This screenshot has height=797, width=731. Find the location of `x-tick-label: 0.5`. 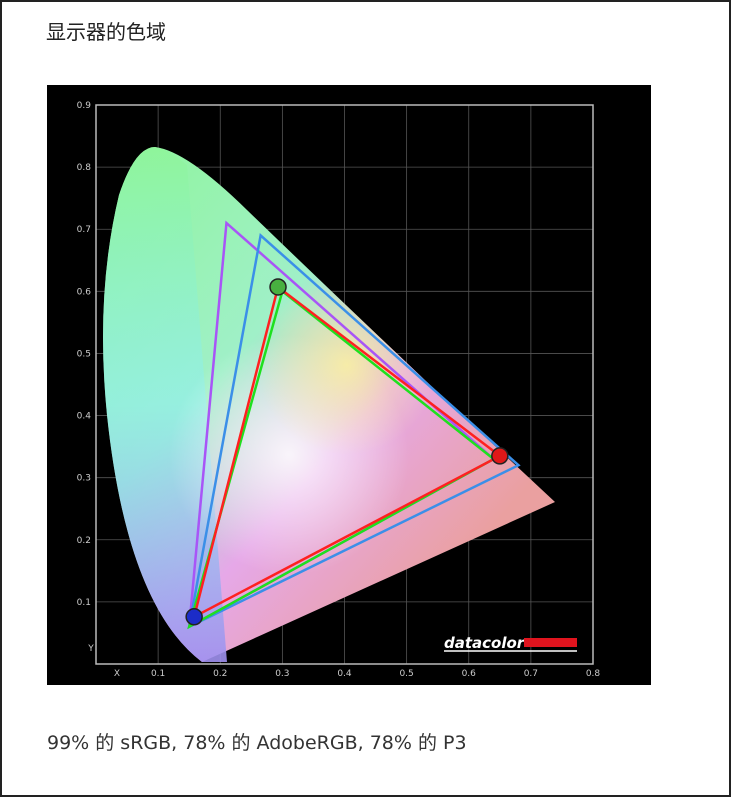

x-tick-label: 0.5 is located at coordinates (406, 674).